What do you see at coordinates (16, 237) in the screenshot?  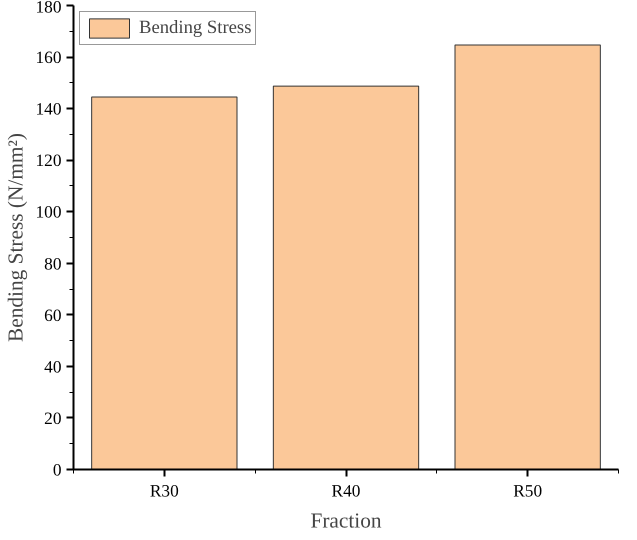 I see `y-axis-title: Bending Stress (N/mm²)` at bounding box center [16, 237].